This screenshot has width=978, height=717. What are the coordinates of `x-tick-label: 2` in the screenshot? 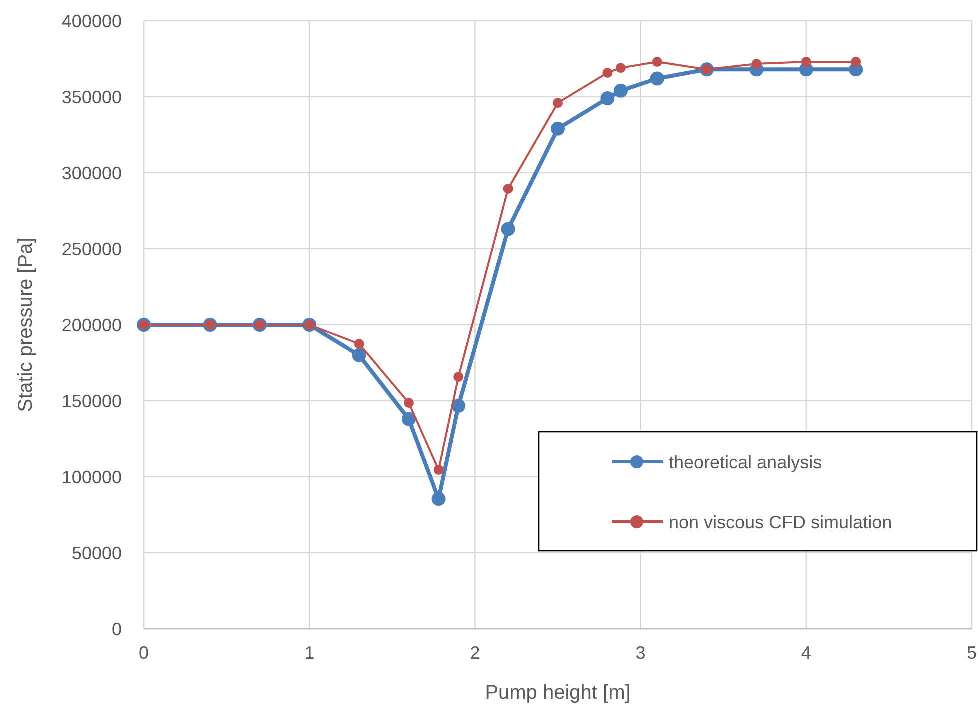 It's located at (475, 653).